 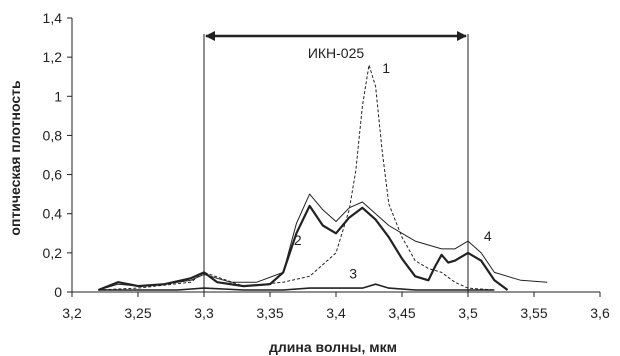 I want to click on x-tick-label: 3,5, so click(x=468, y=313).